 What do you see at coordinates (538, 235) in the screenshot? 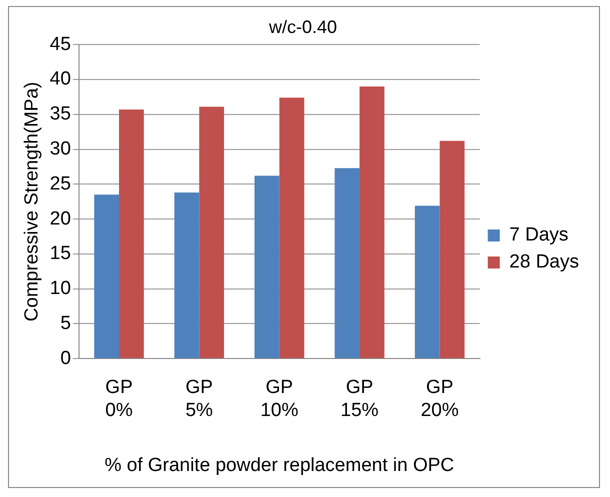
I see `legend-label: 7 Days` at bounding box center [538, 235].